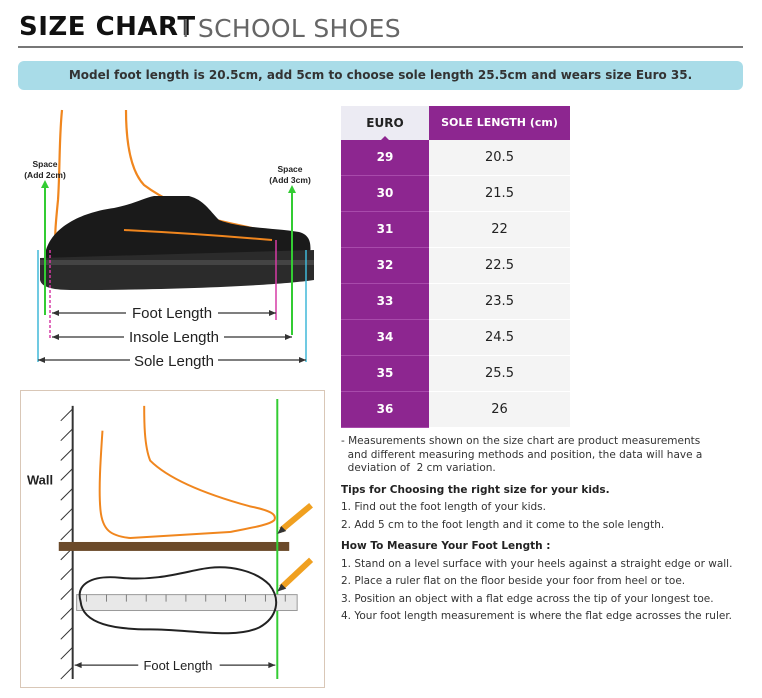 The image size is (762, 698). Describe the element at coordinates (499, 194) in the screenshot. I see `sole-length-cell: 21.5` at that location.